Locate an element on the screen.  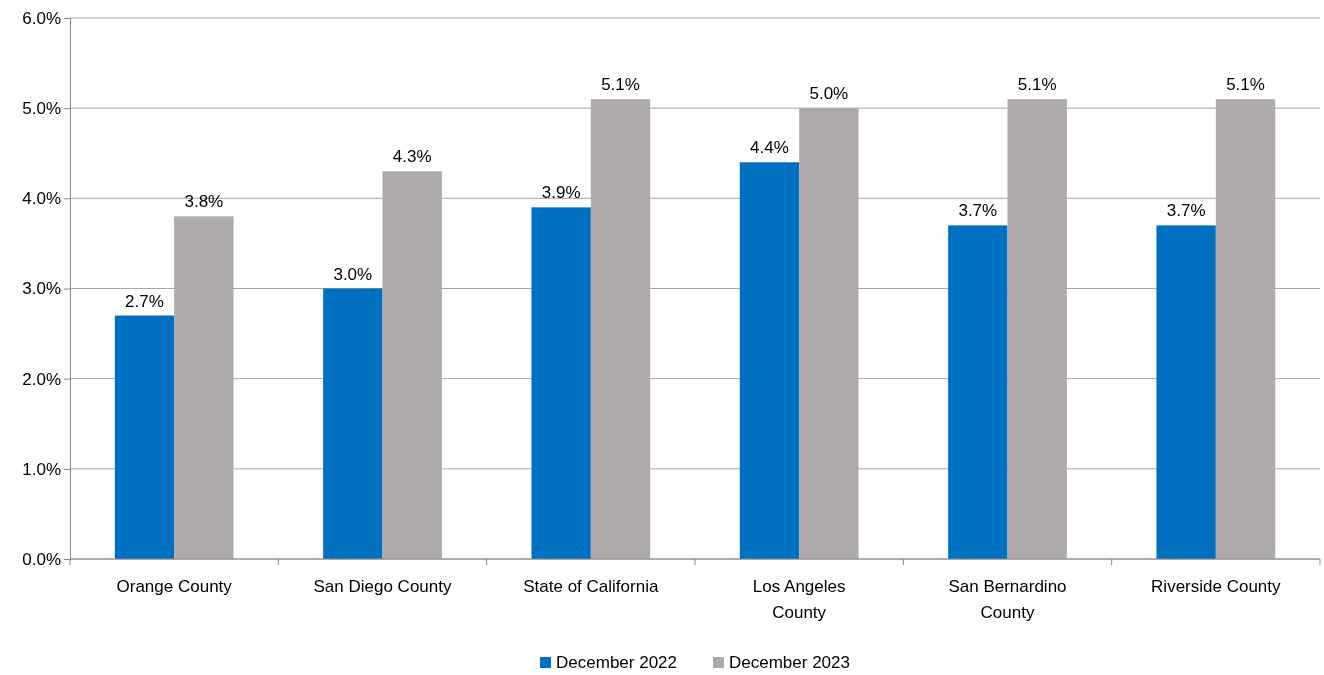
x-tick-label: State of California is located at coordinates (591, 586).